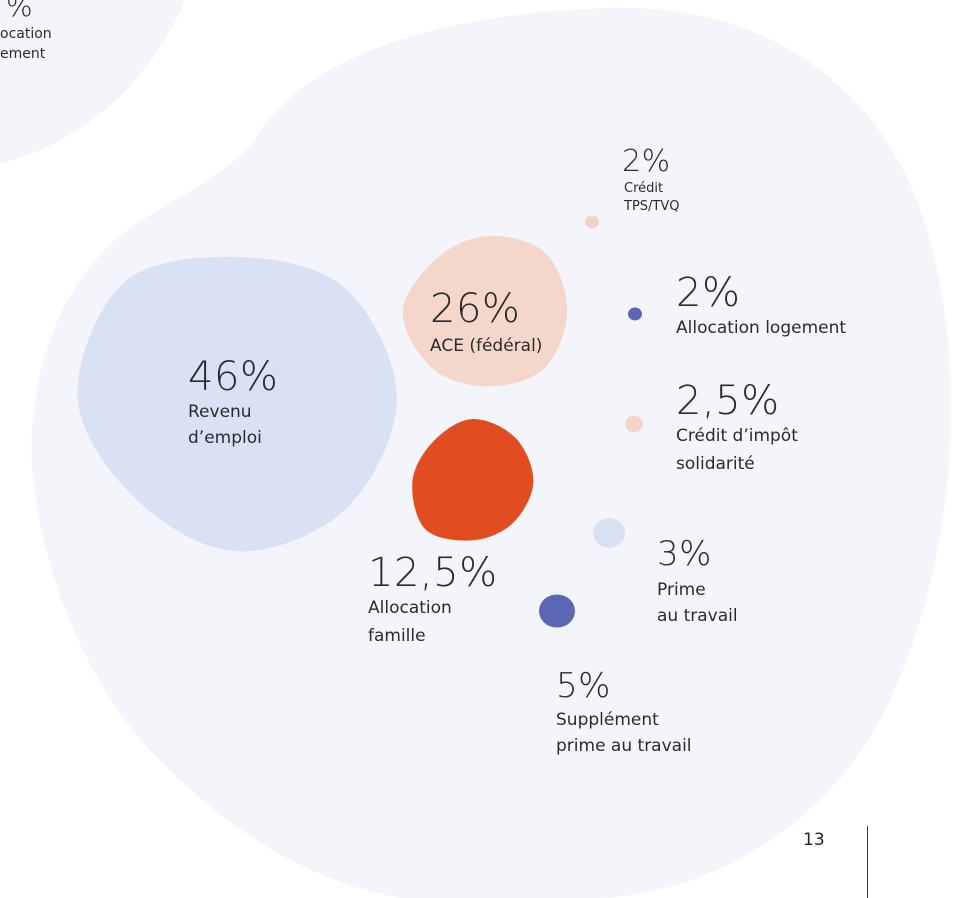 The height and width of the screenshot is (898, 955). I want to click on data-label-revenu-line1: Revenu, so click(220, 412).